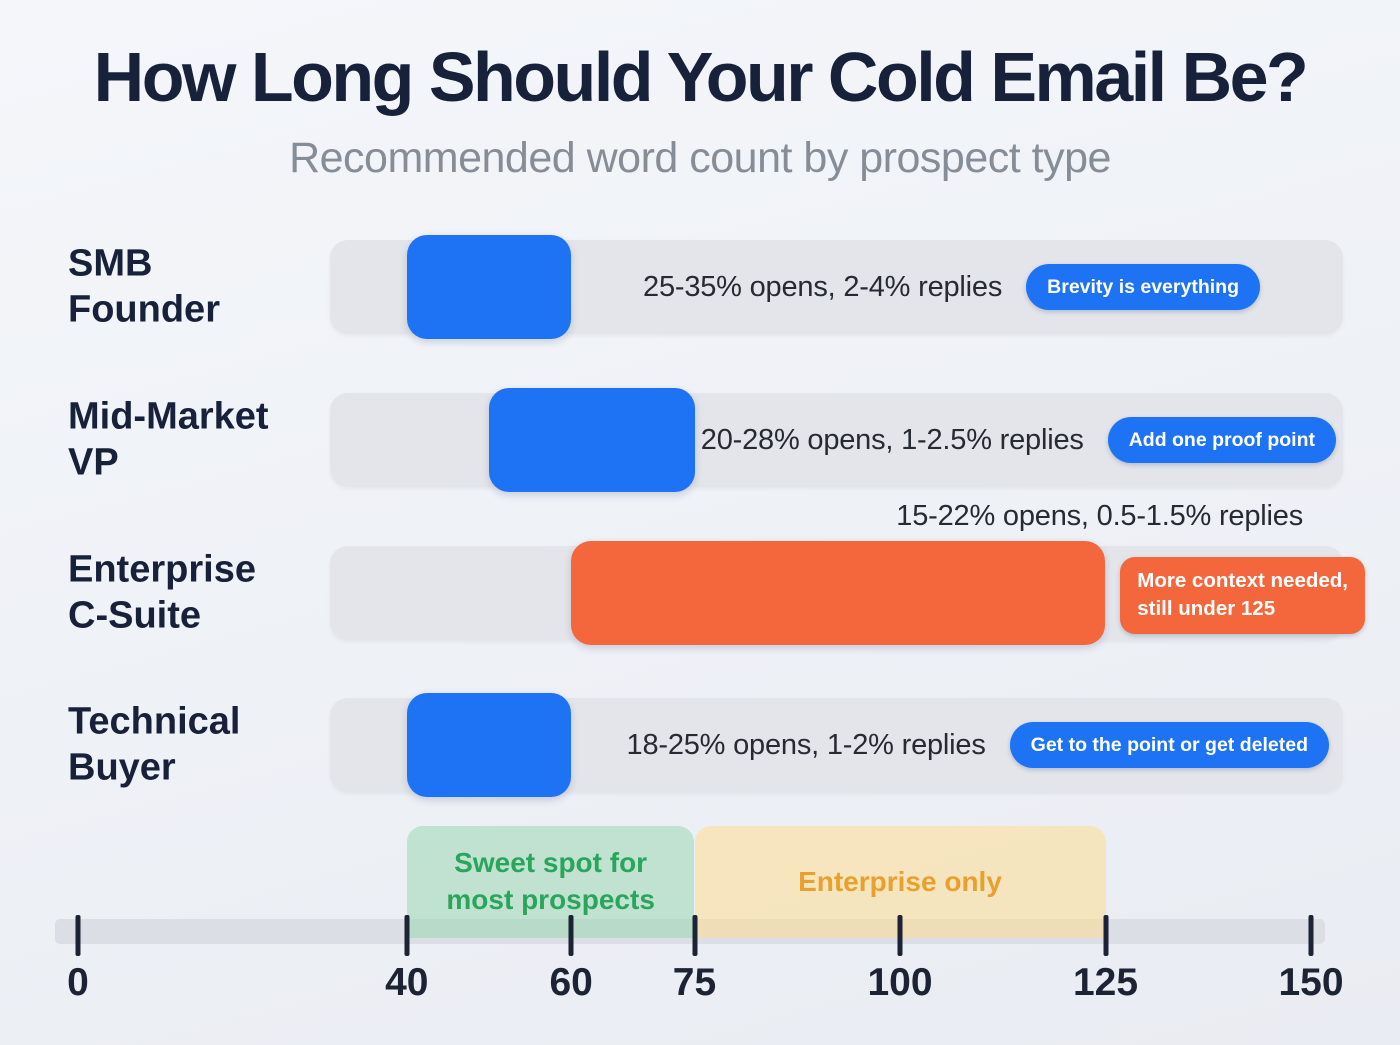 The height and width of the screenshot is (1045, 1400). What do you see at coordinates (1242, 595) in the screenshot?
I see `insight-badge: More context needed, still under 125` at bounding box center [1242, 595].